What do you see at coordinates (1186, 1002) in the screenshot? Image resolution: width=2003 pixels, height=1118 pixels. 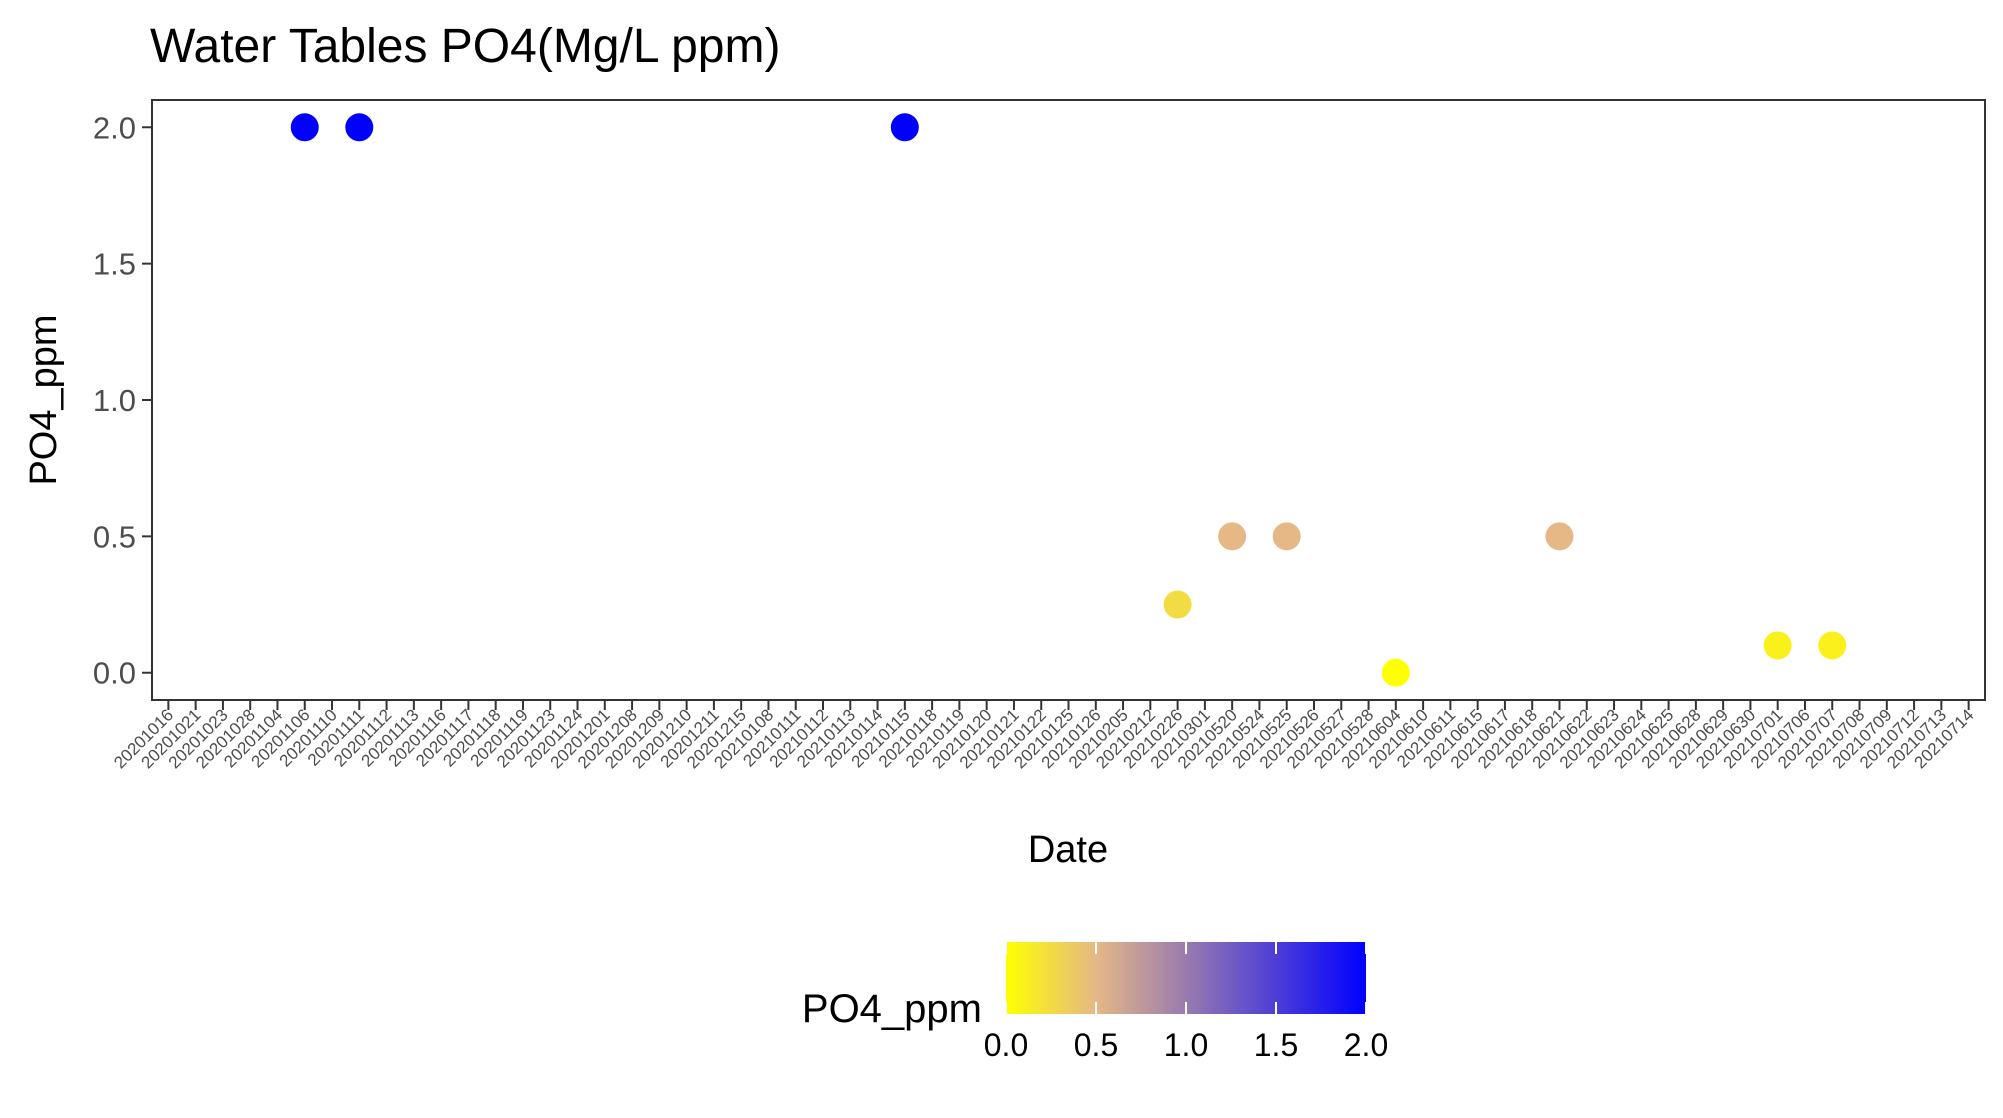 I see `legend-ticks: 0.0 0.5 1.0 1.5 2.0` at bounding box center [1186, 1002].